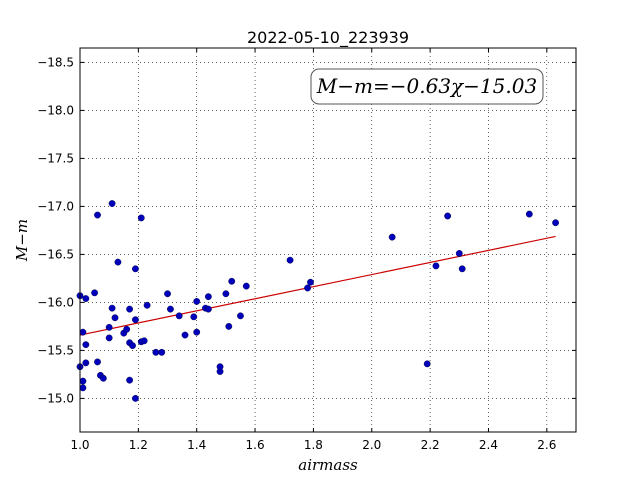 This screenshot has width=640, height=480. I want to click on x-tick-label: 2.6, so click(546, 445).